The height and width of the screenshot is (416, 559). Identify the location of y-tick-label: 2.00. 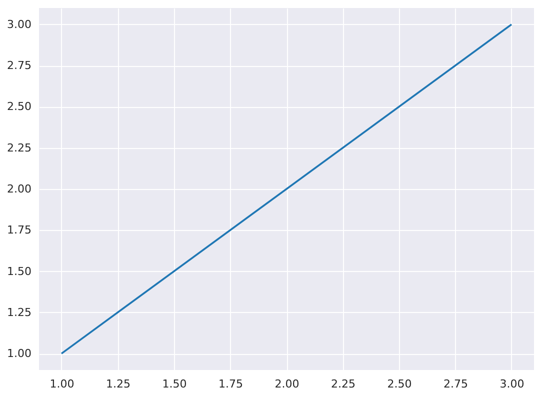
(19, 189).